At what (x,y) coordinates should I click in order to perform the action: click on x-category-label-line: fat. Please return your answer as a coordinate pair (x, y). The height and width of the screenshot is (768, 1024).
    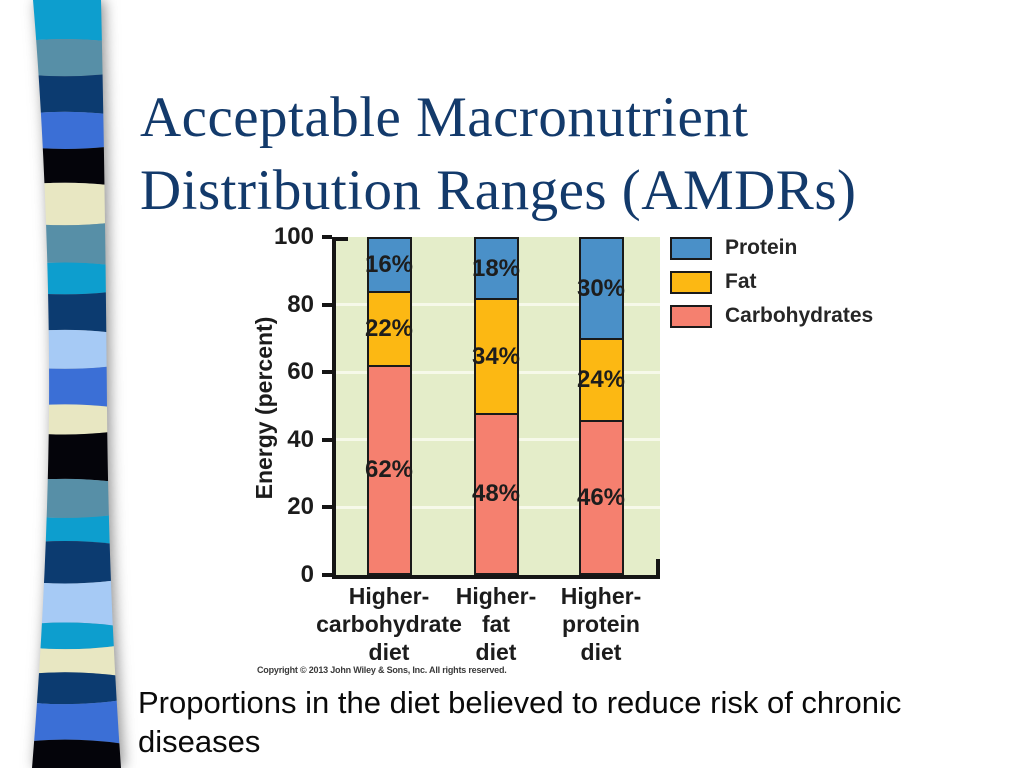
    Looking at the image, I should click on (496, 624).